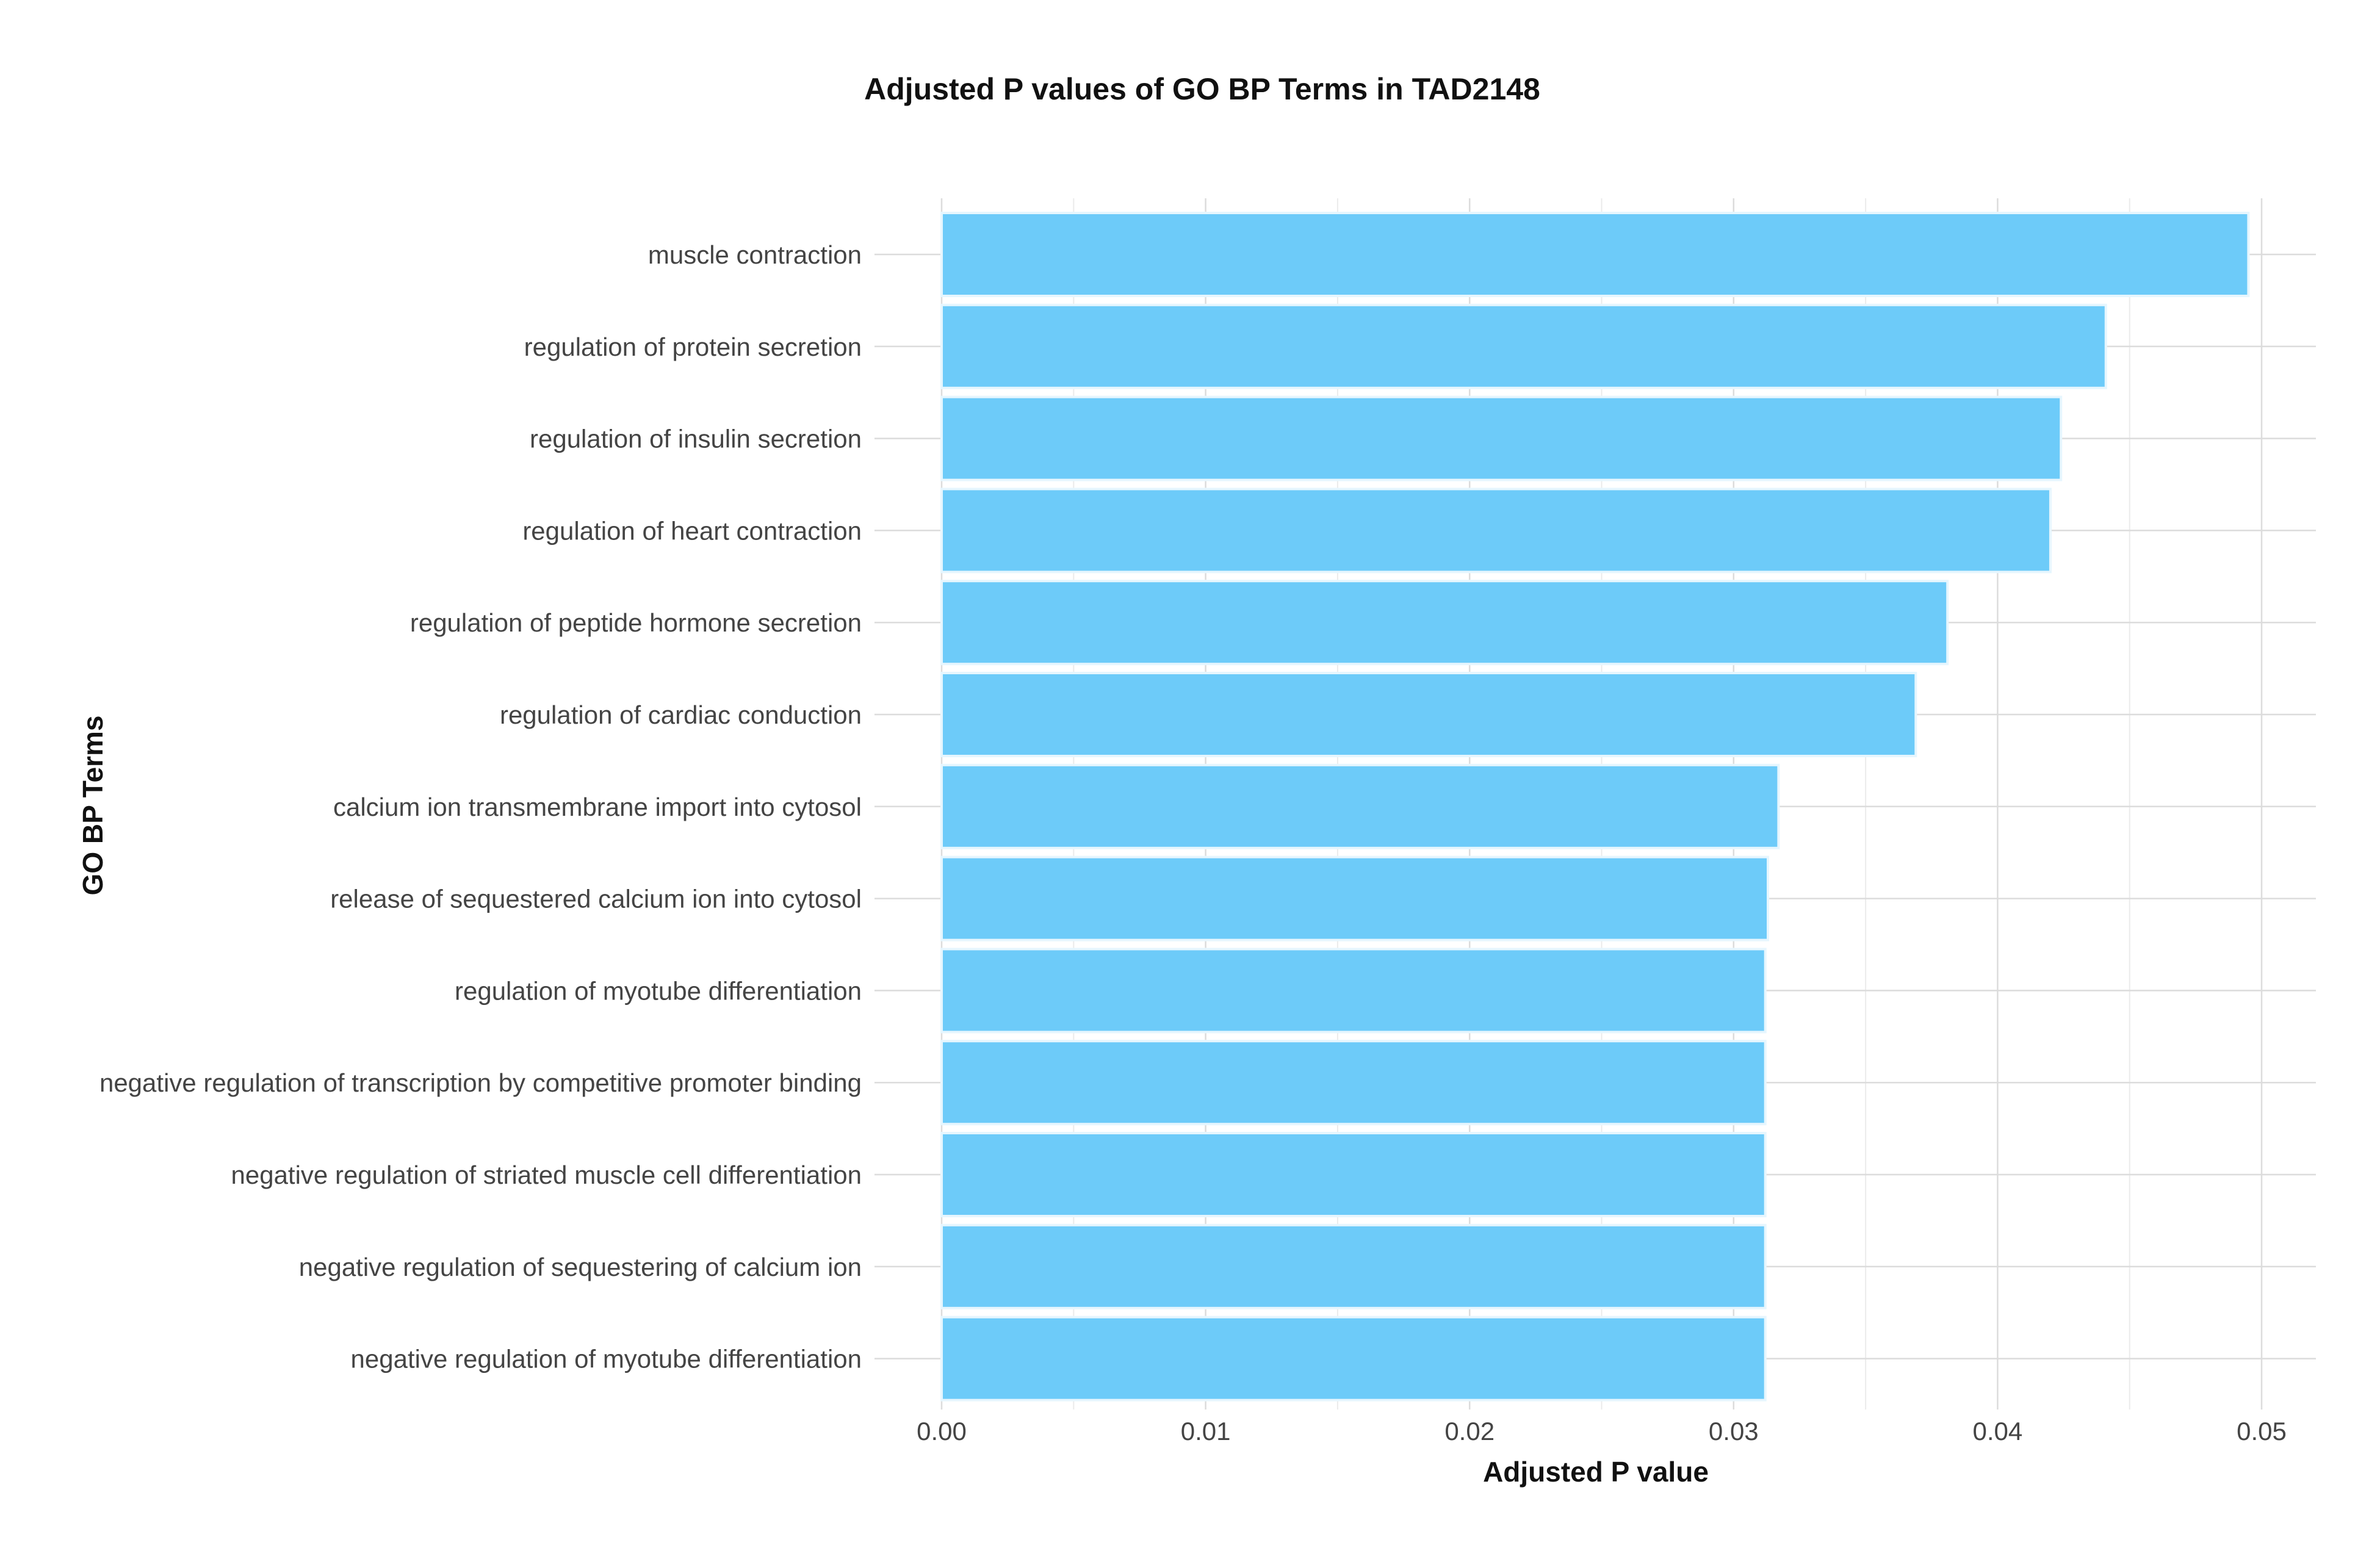 Image resolution: width=2380 pixels, height=1559 pixels. Describe the element at coordinates (1998, 1431) in the screenshot. I see `x-tick-label: 0.04` at that location.